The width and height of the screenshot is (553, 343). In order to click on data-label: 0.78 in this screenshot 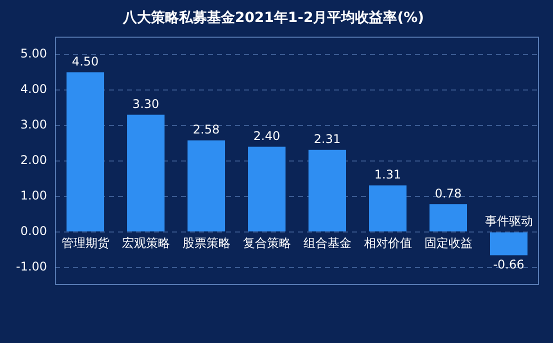, I will do `click(448, 193)`.